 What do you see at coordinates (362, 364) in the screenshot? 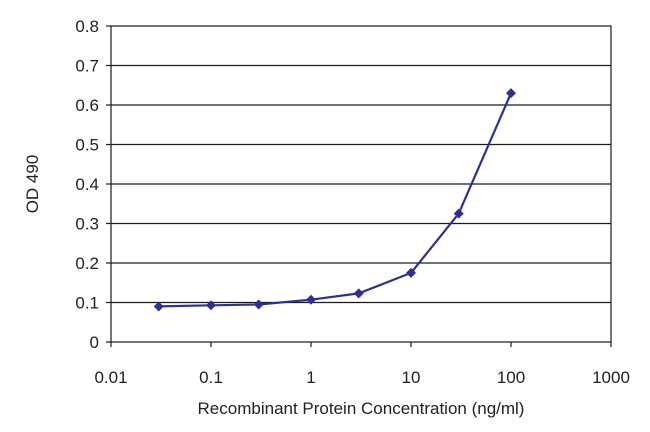
I see `x-axis-ticks: 0.01 0.1 1 10 100 1000` at bounding box center [362, 364].